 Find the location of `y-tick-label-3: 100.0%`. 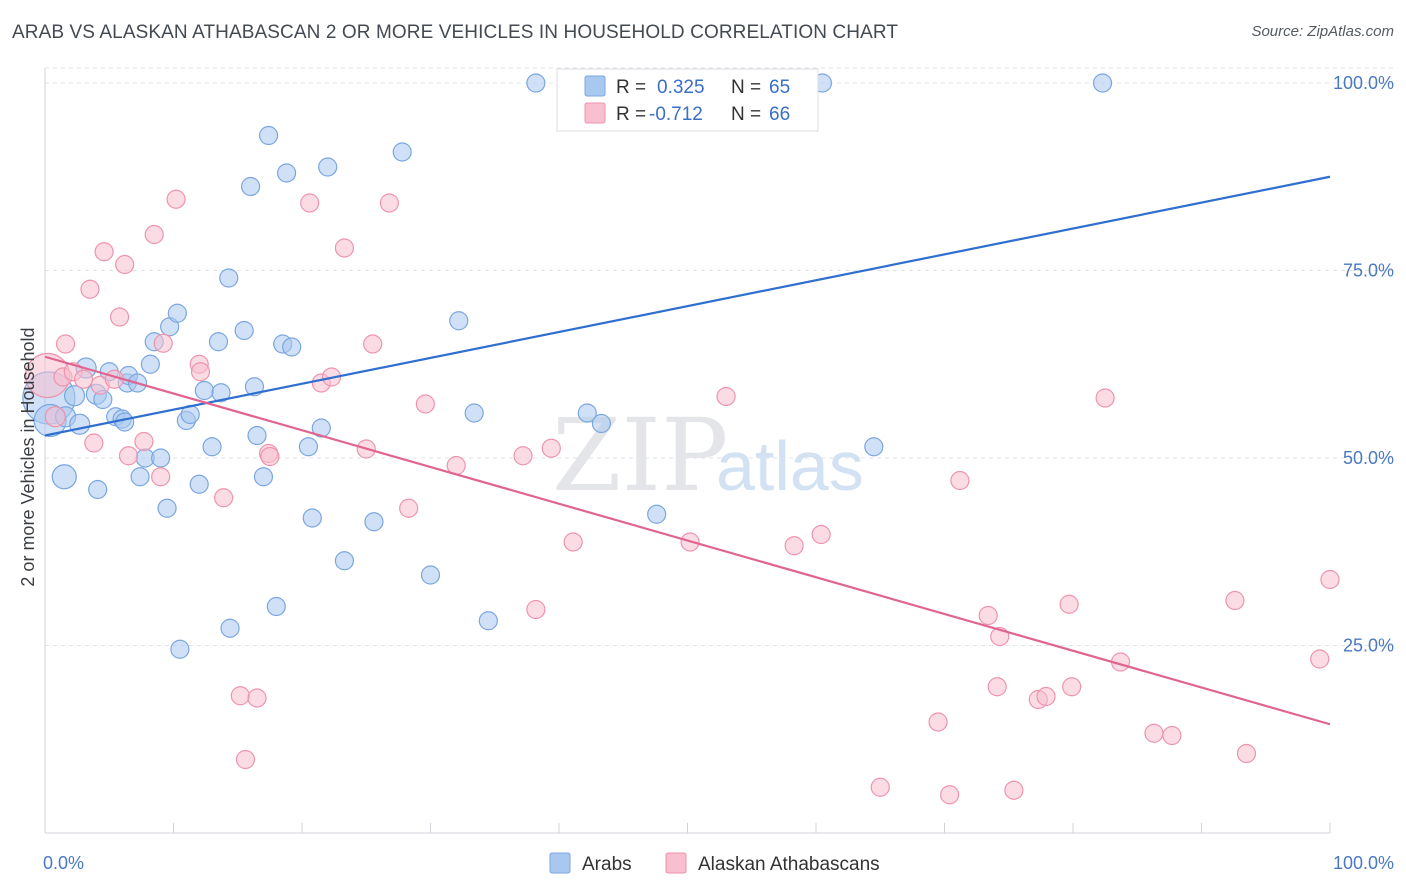

y-tick-label-3: 100.0% is located at coordinates (1363, 83).